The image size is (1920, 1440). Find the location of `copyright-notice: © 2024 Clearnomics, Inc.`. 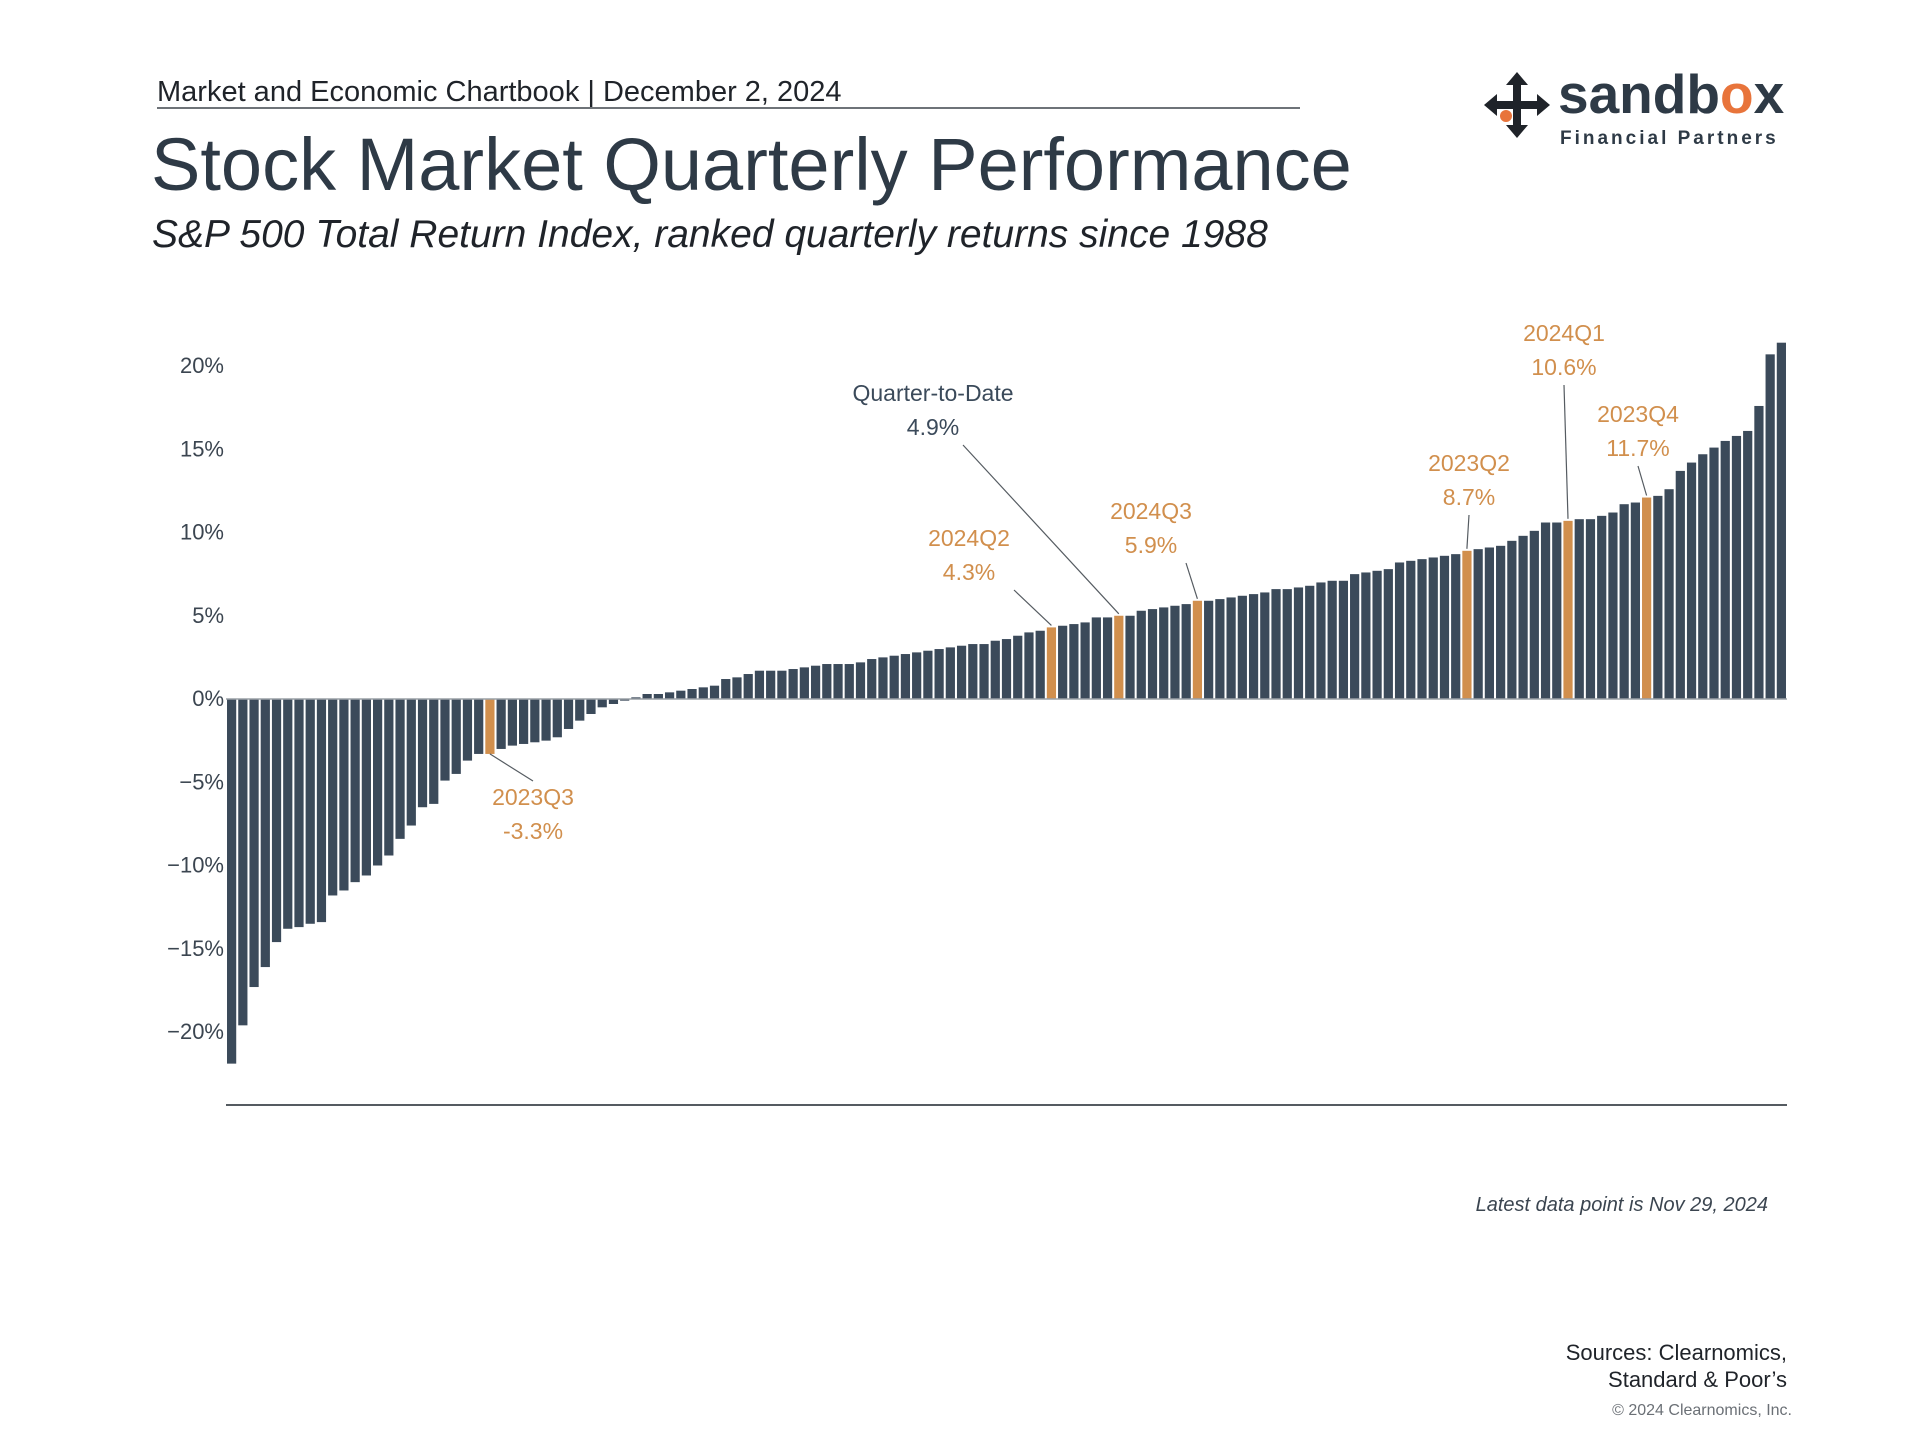

copyright-notice: © 2024 Clearnomics, Inc. is located at coordinates (1702, 1410).